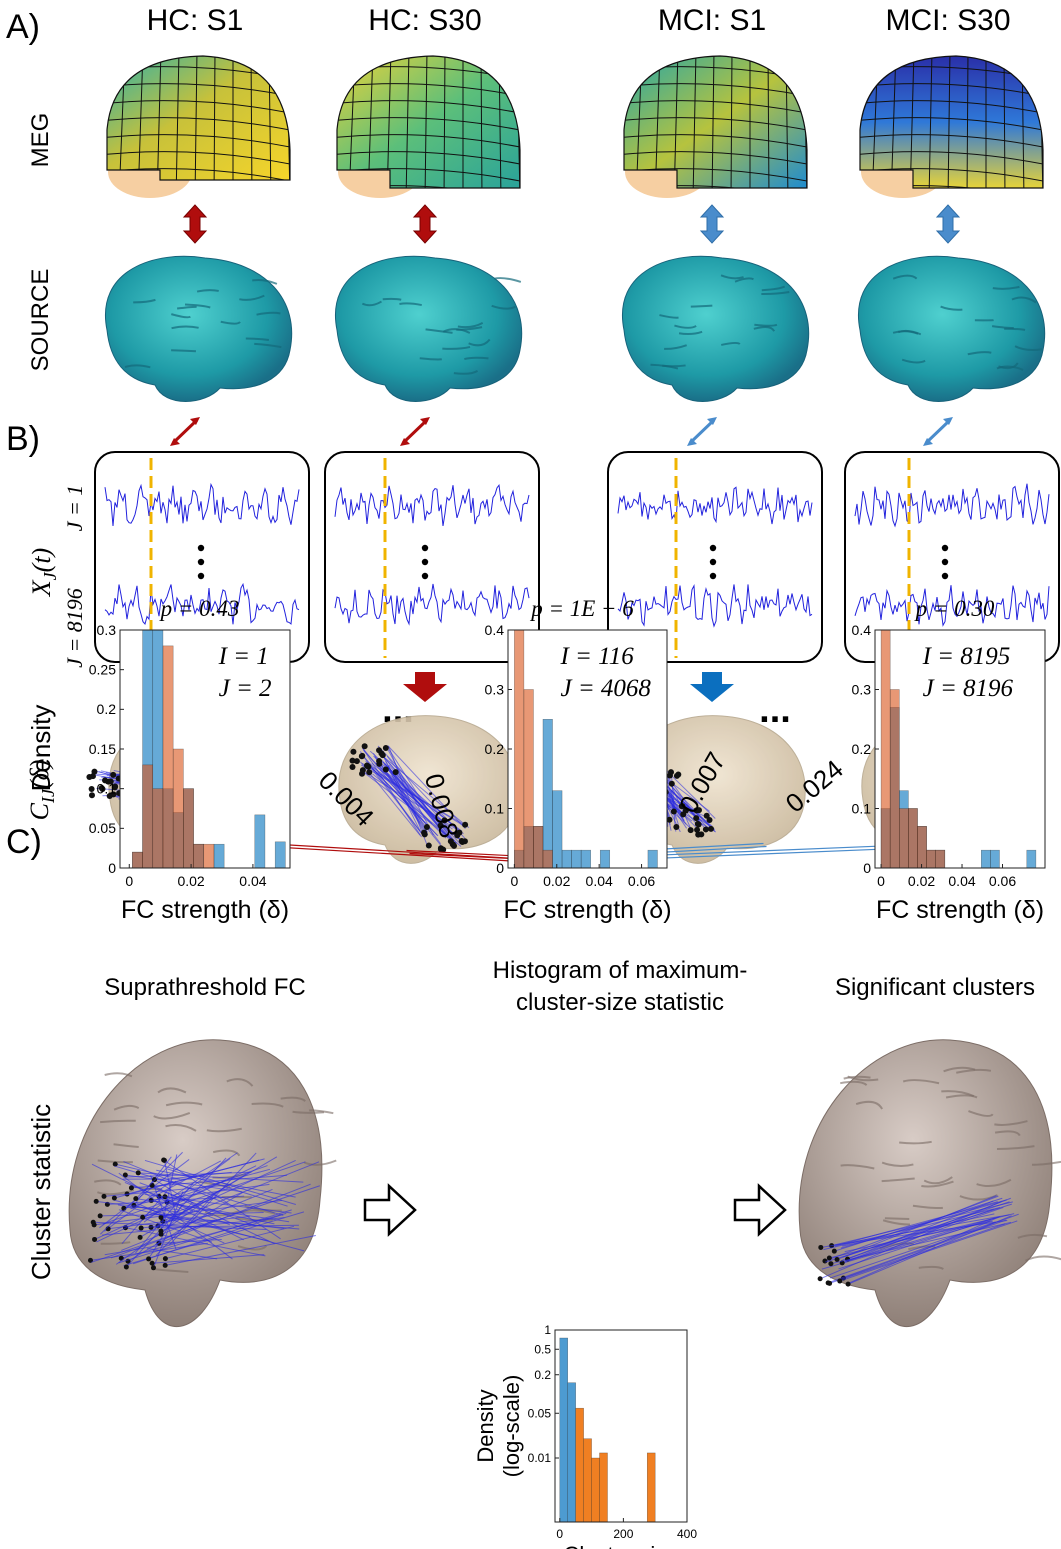 Image resolution: width=1061 pixels, height=1549 pixels. What do you see at coordinates (925, 1183) in the screenshot?
I see `brain-surface` at bounding box center [925, 1183].